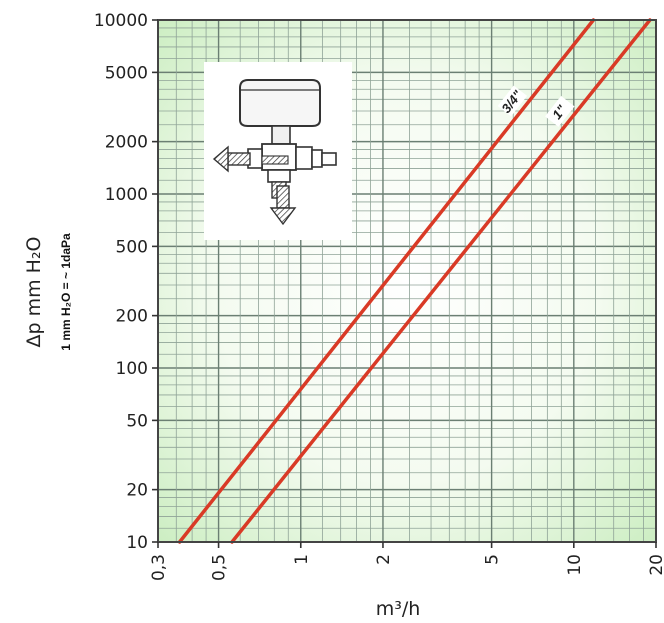 This screenshot has height=623, width=664. Describe the element at coordinates (126, 195) in the screenshot. I see `y-tick-label: 1000` at that location.